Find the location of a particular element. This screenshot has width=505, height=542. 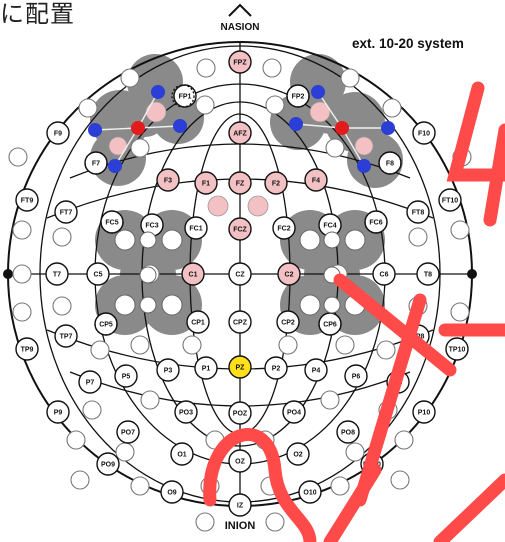

electrode-fc1-marker is located at coordinates (196, 228).